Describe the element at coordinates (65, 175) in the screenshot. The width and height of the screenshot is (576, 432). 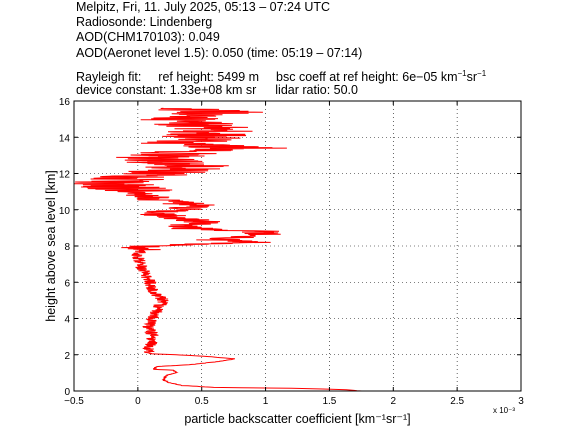
I see `y-tick-label: 12` at that location.